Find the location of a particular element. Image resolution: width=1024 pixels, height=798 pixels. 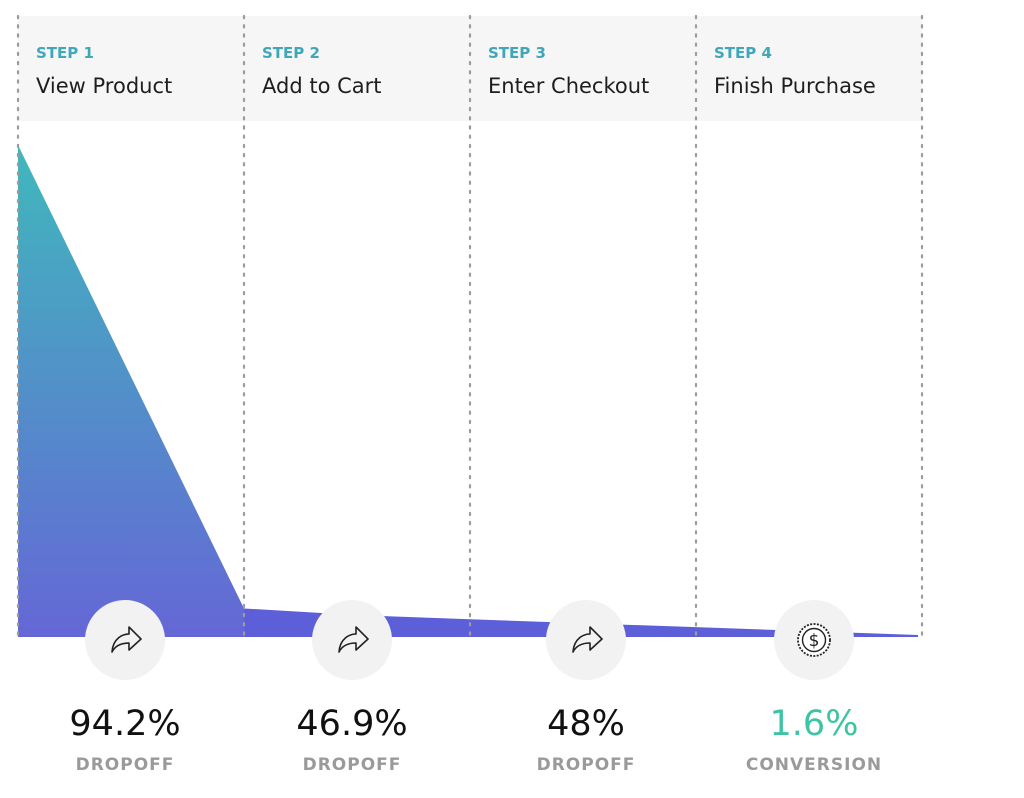

step-label: STEP 3 is located at coordinates (517, 53).